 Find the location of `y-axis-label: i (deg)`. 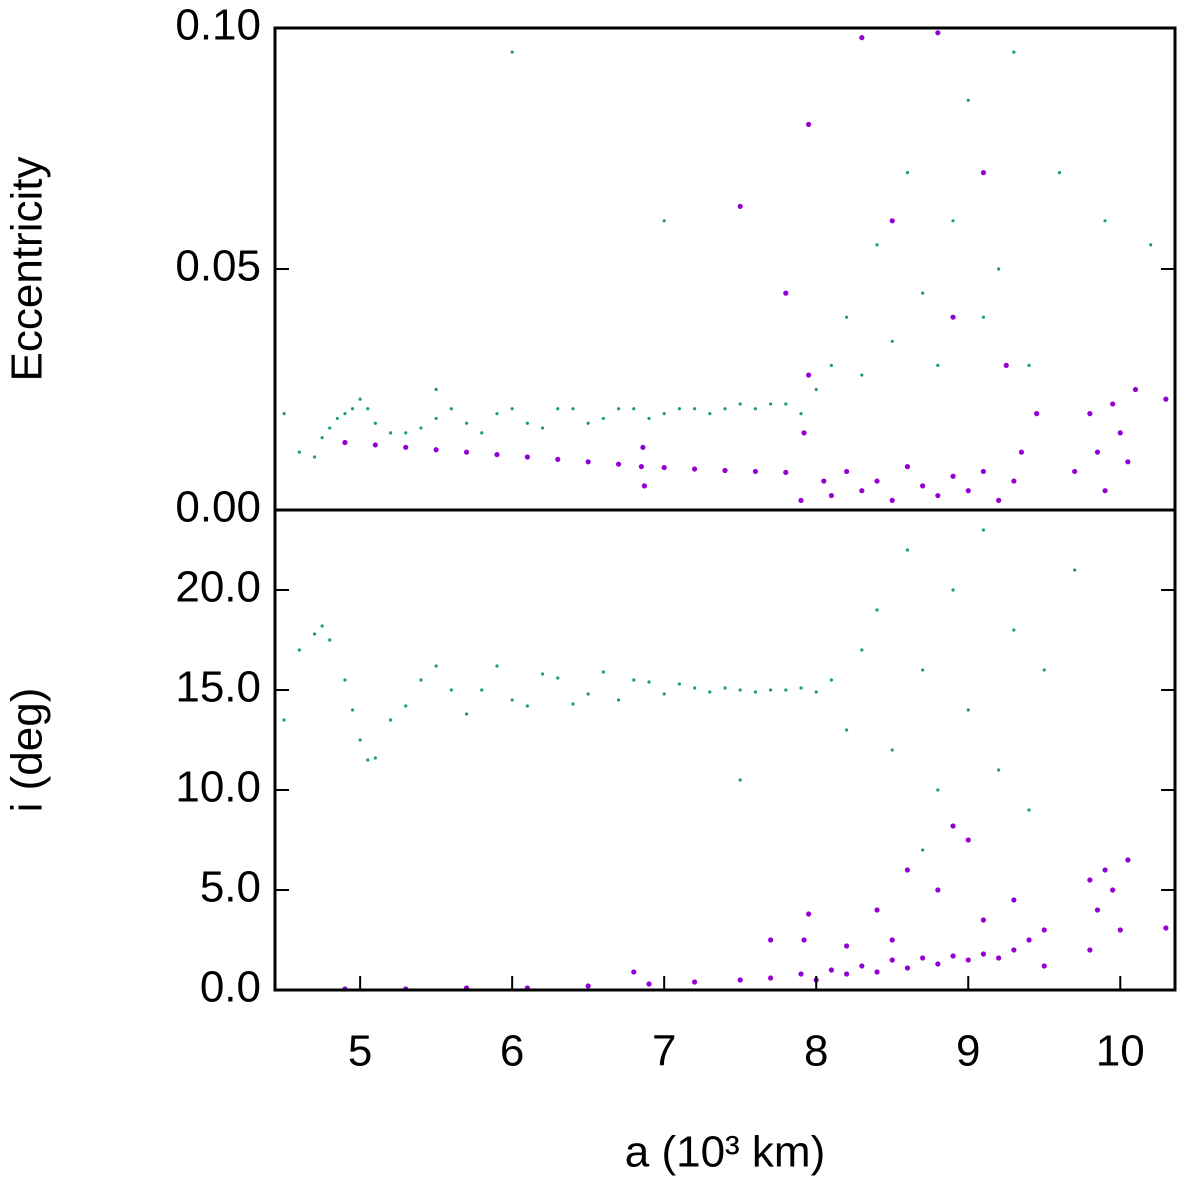

y-axis-label: i (deg) is located at coordinates (27, 750).